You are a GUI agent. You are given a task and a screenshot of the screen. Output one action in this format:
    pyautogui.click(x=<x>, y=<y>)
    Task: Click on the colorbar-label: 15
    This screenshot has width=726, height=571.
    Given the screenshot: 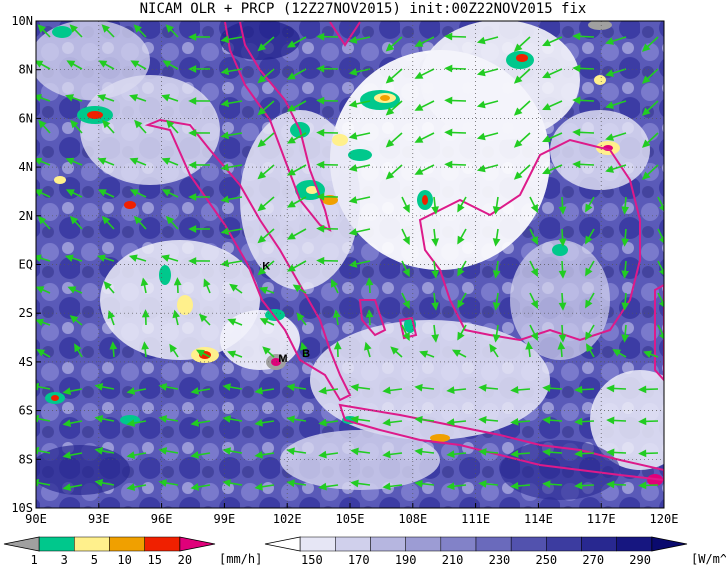 What is the action you would take?
    pyautogui.click(x=154, y=560)
    